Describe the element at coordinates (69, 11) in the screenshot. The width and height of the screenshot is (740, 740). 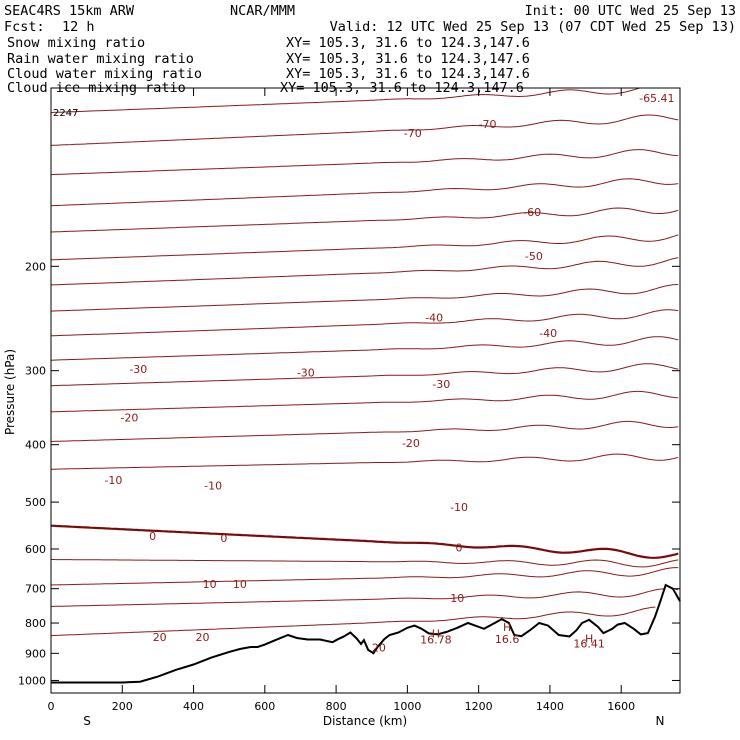
I see `model-title: SEAC4RS 15km ARW` at that location.